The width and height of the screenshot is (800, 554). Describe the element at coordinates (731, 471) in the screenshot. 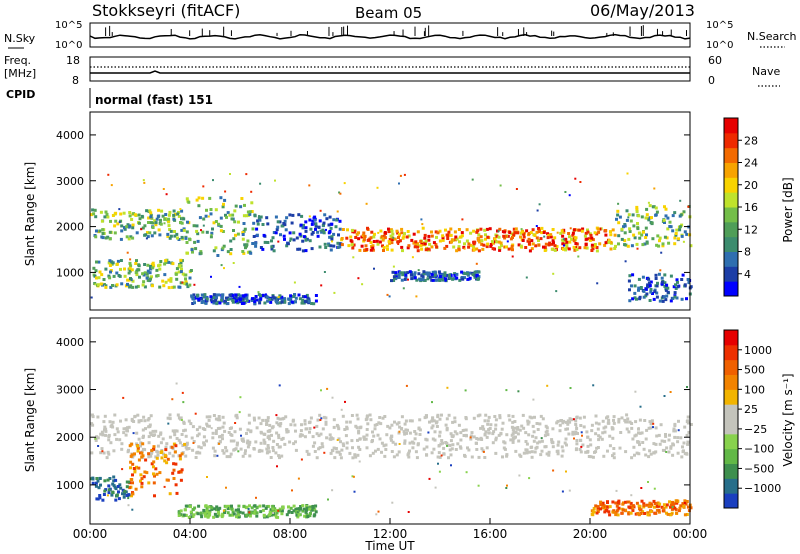

I see `colorbar-segment` at that location.